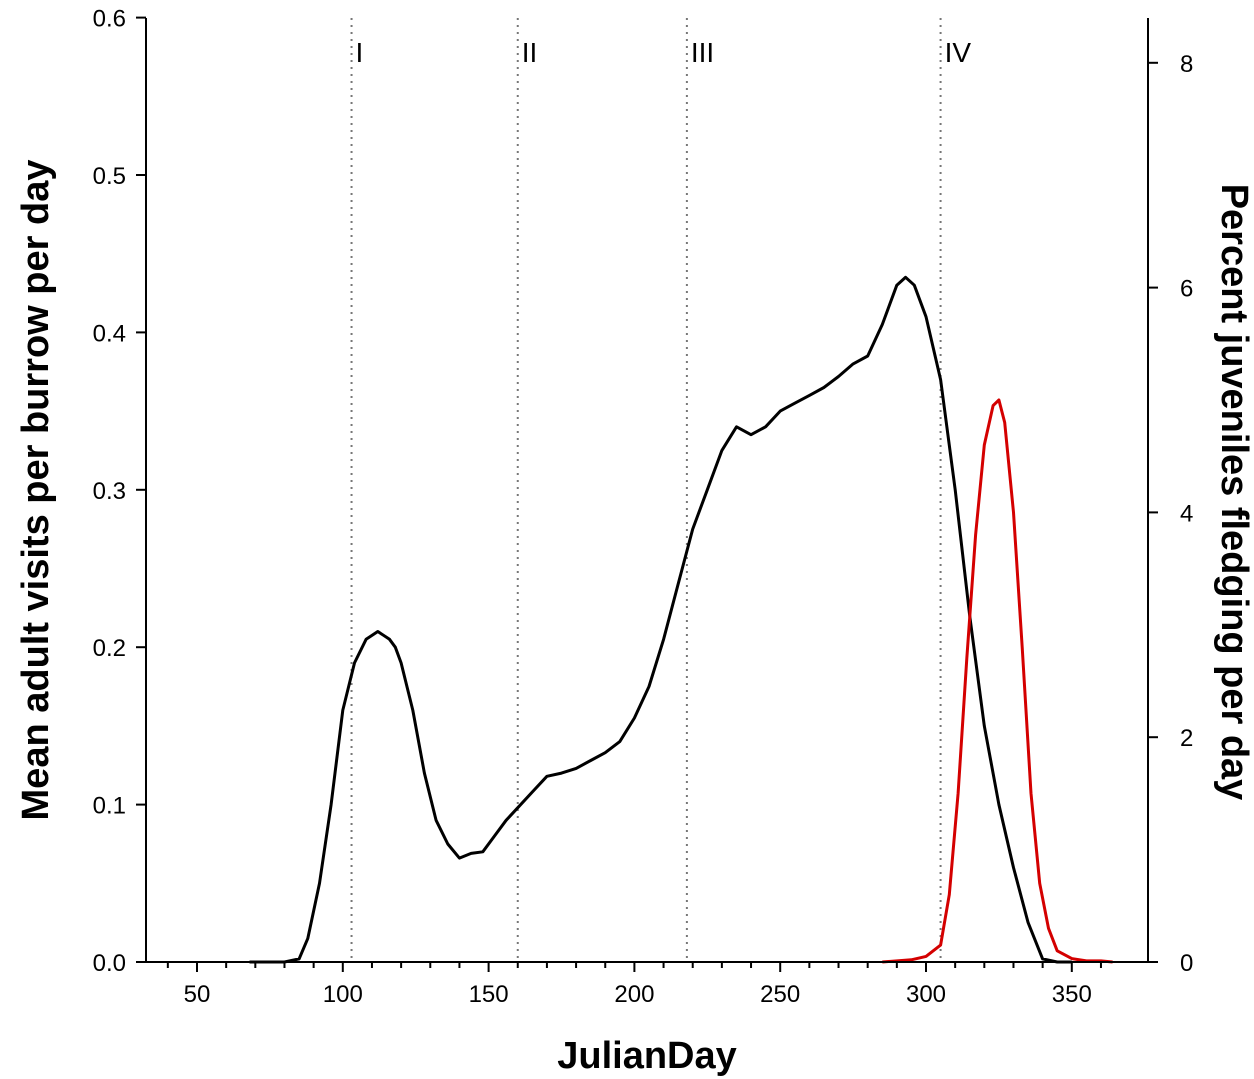 This screenshot has width=1254, height=1079. I want to click on x-tick-label: 150, so click(489, 994).